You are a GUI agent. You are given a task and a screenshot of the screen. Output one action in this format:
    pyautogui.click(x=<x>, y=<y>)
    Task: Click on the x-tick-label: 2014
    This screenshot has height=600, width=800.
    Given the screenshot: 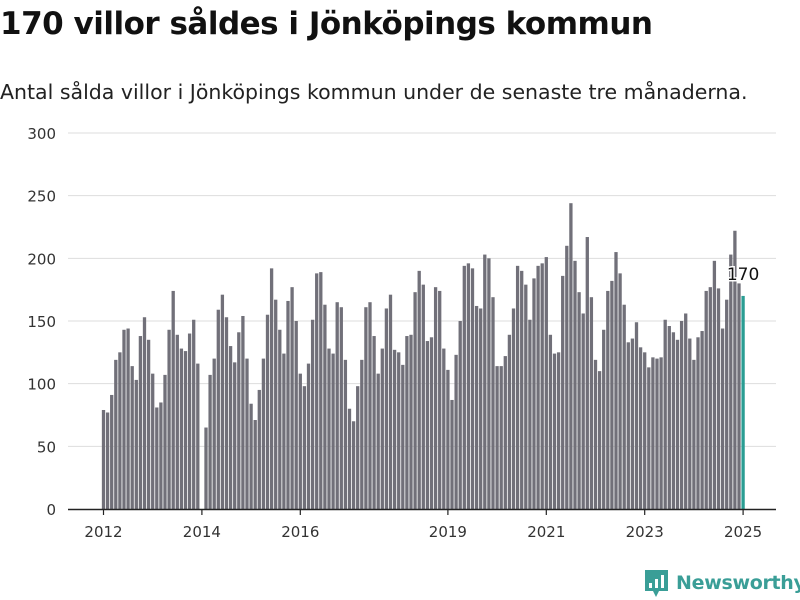 What is the action you would take?
    pyautogui.click(x=202, y=532)
    